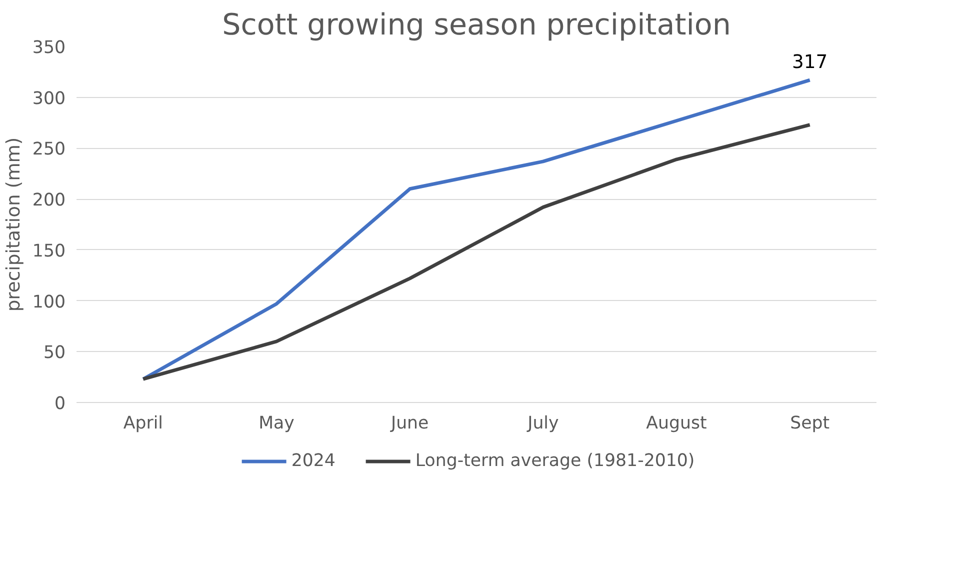 The width and height of the screenshot is (960, 574). I want to click on x-tick-label: Sept, so click(810, 424).